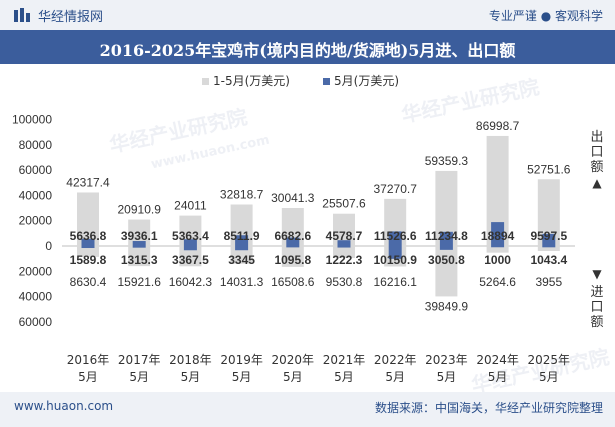 Image resolution: width=615 pixels, height=427 pixels. I want to click on chart-title: 2016-2025年宝鸡市(境内目的地/货源地)5月进、出口额, so click(307, 50).